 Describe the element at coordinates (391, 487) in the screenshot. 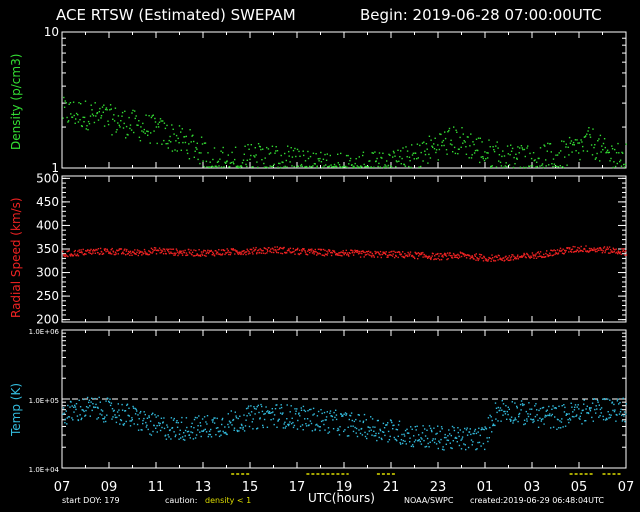

I see `x-tick-label: 21` at that location.